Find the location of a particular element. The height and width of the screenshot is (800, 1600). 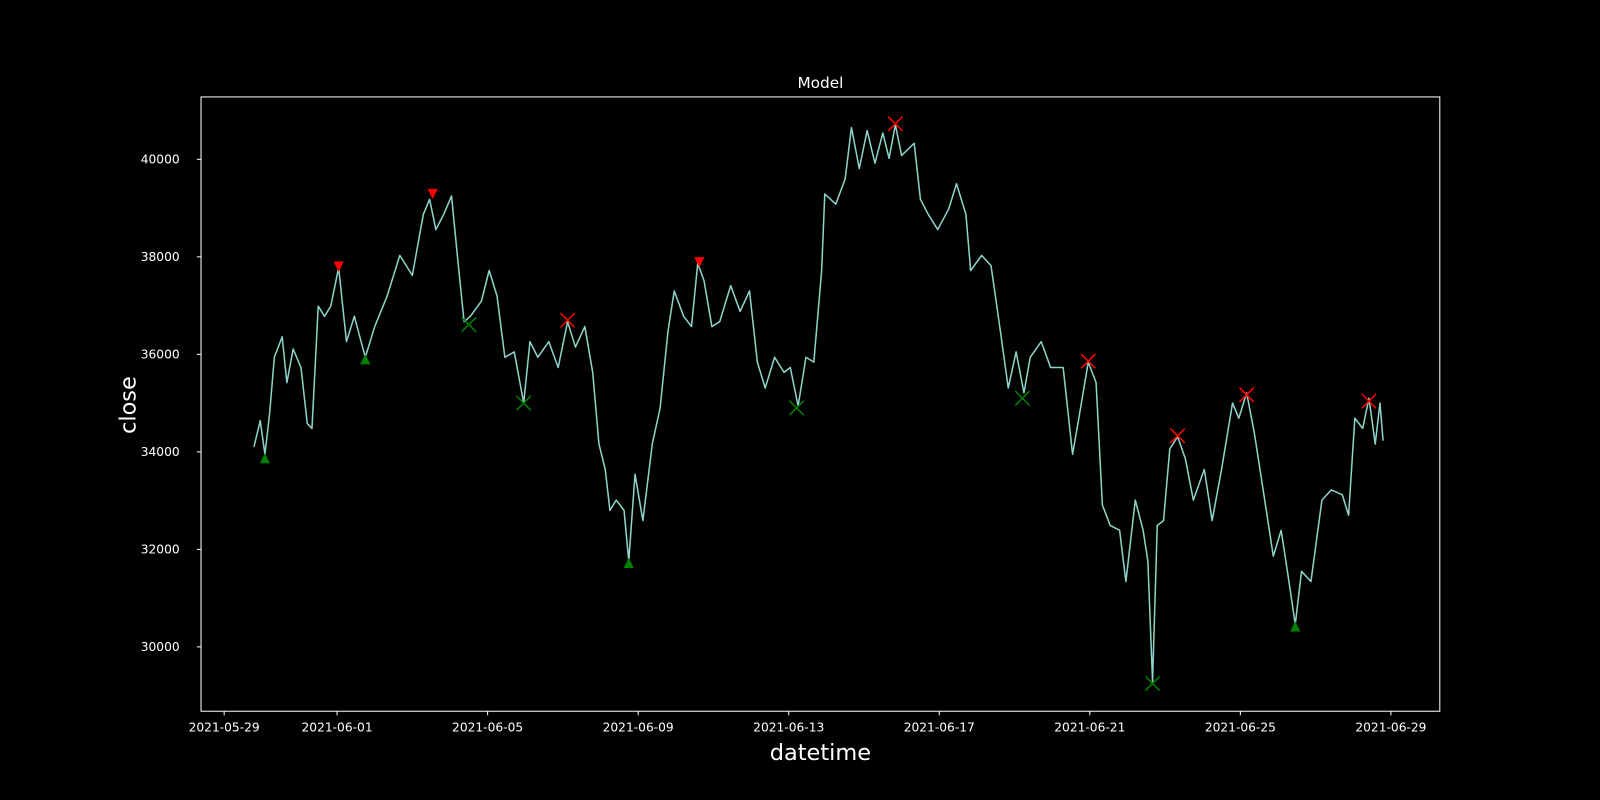

y-axis-label: close is located at coordinates (129, 405).